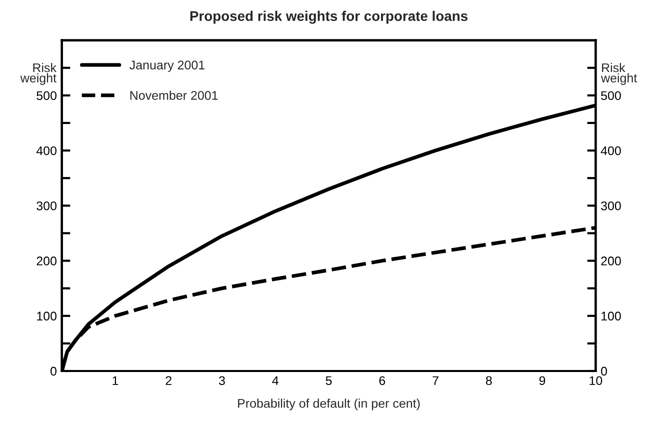  What do you see at coordinates (611, 95) in the screenshot?
I see `y2-tick-label: 500` at bounding box center [611, 95].